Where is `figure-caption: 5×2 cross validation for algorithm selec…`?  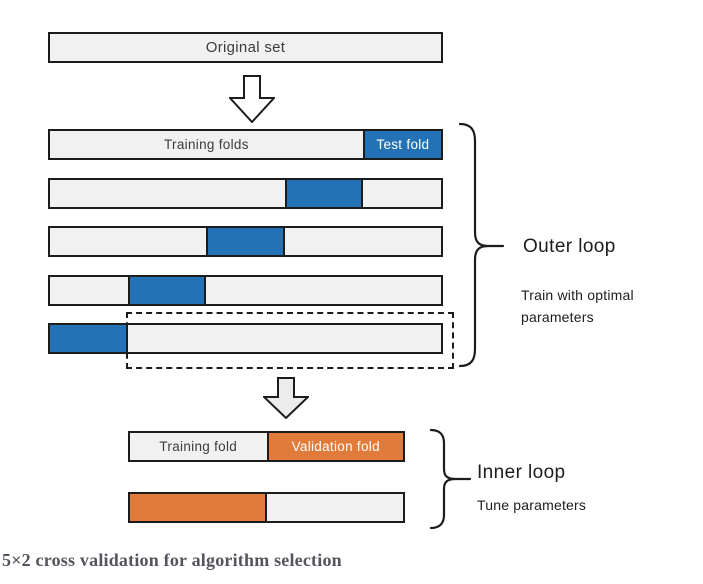
figure-caption: 5×2 cross validation for algorithm selec… is located at coordinates (172, 560).